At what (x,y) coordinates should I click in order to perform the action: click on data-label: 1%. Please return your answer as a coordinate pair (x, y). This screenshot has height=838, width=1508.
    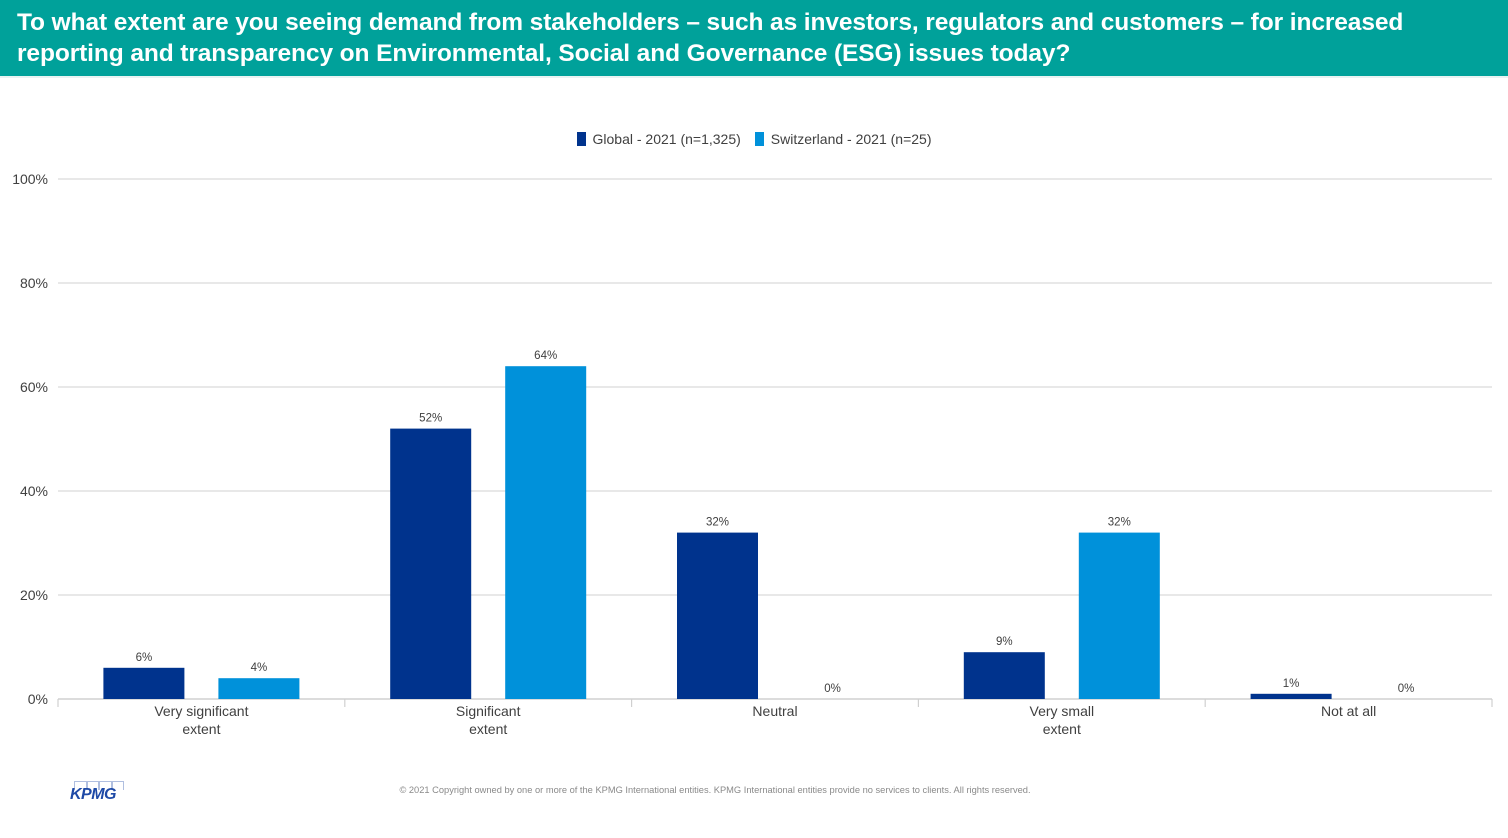
    Looking at the image, I should click on (1291, 684).